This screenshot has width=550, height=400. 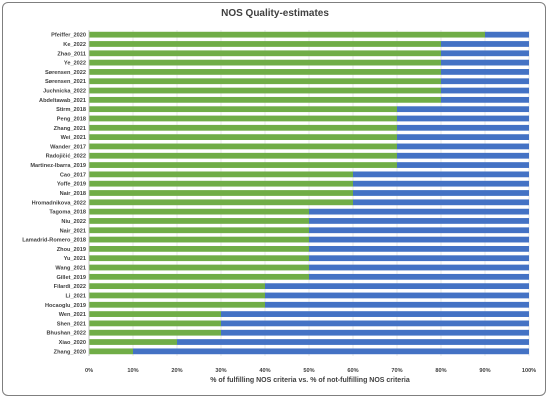 What do you see at coordinates (72, 315) in the screenshot?
I see `y-category-label: Wen_2021` at bounding box center [72, 315].